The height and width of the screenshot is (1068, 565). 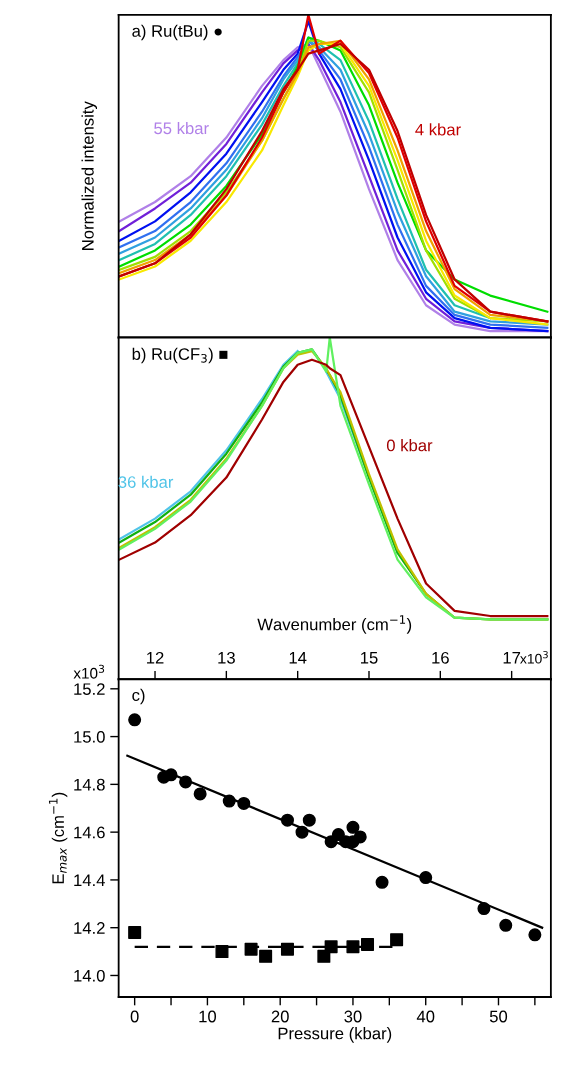 What do you see at coordinates (534, 657) in the screenshot?
I see `annotation: x10$^{3}$` at bounding box center [534, 657].